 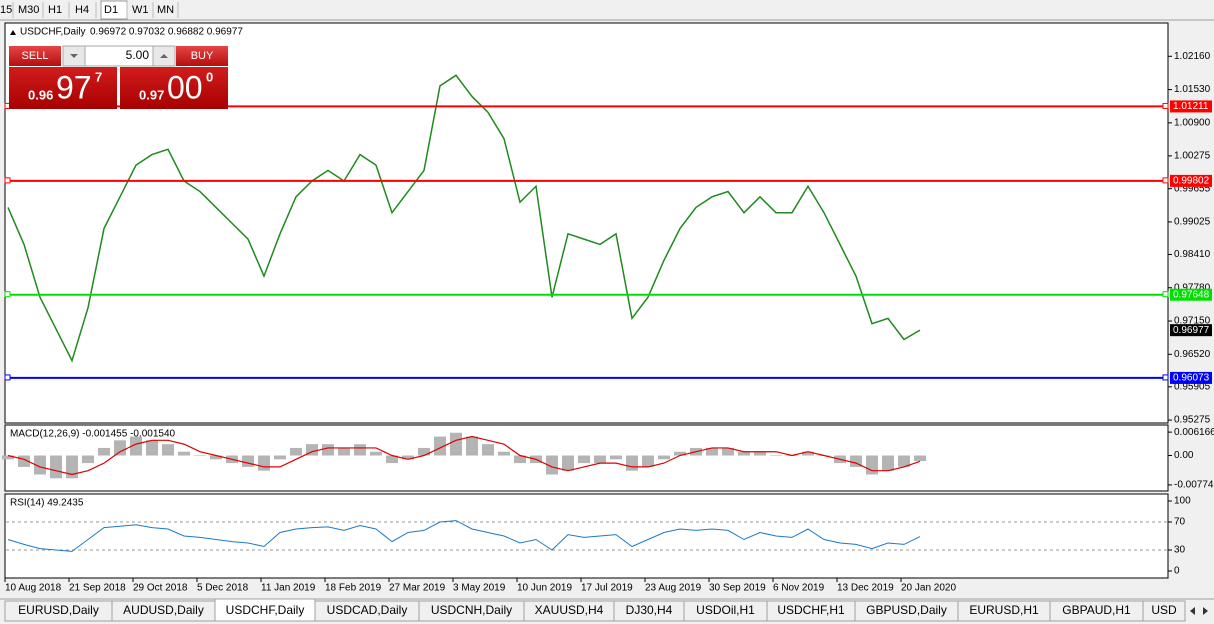 What do you see at coordinates (479, 588) in the screenshot?
I see `x-tick-label: 3 May 2019` at bounding box center [479, 588].